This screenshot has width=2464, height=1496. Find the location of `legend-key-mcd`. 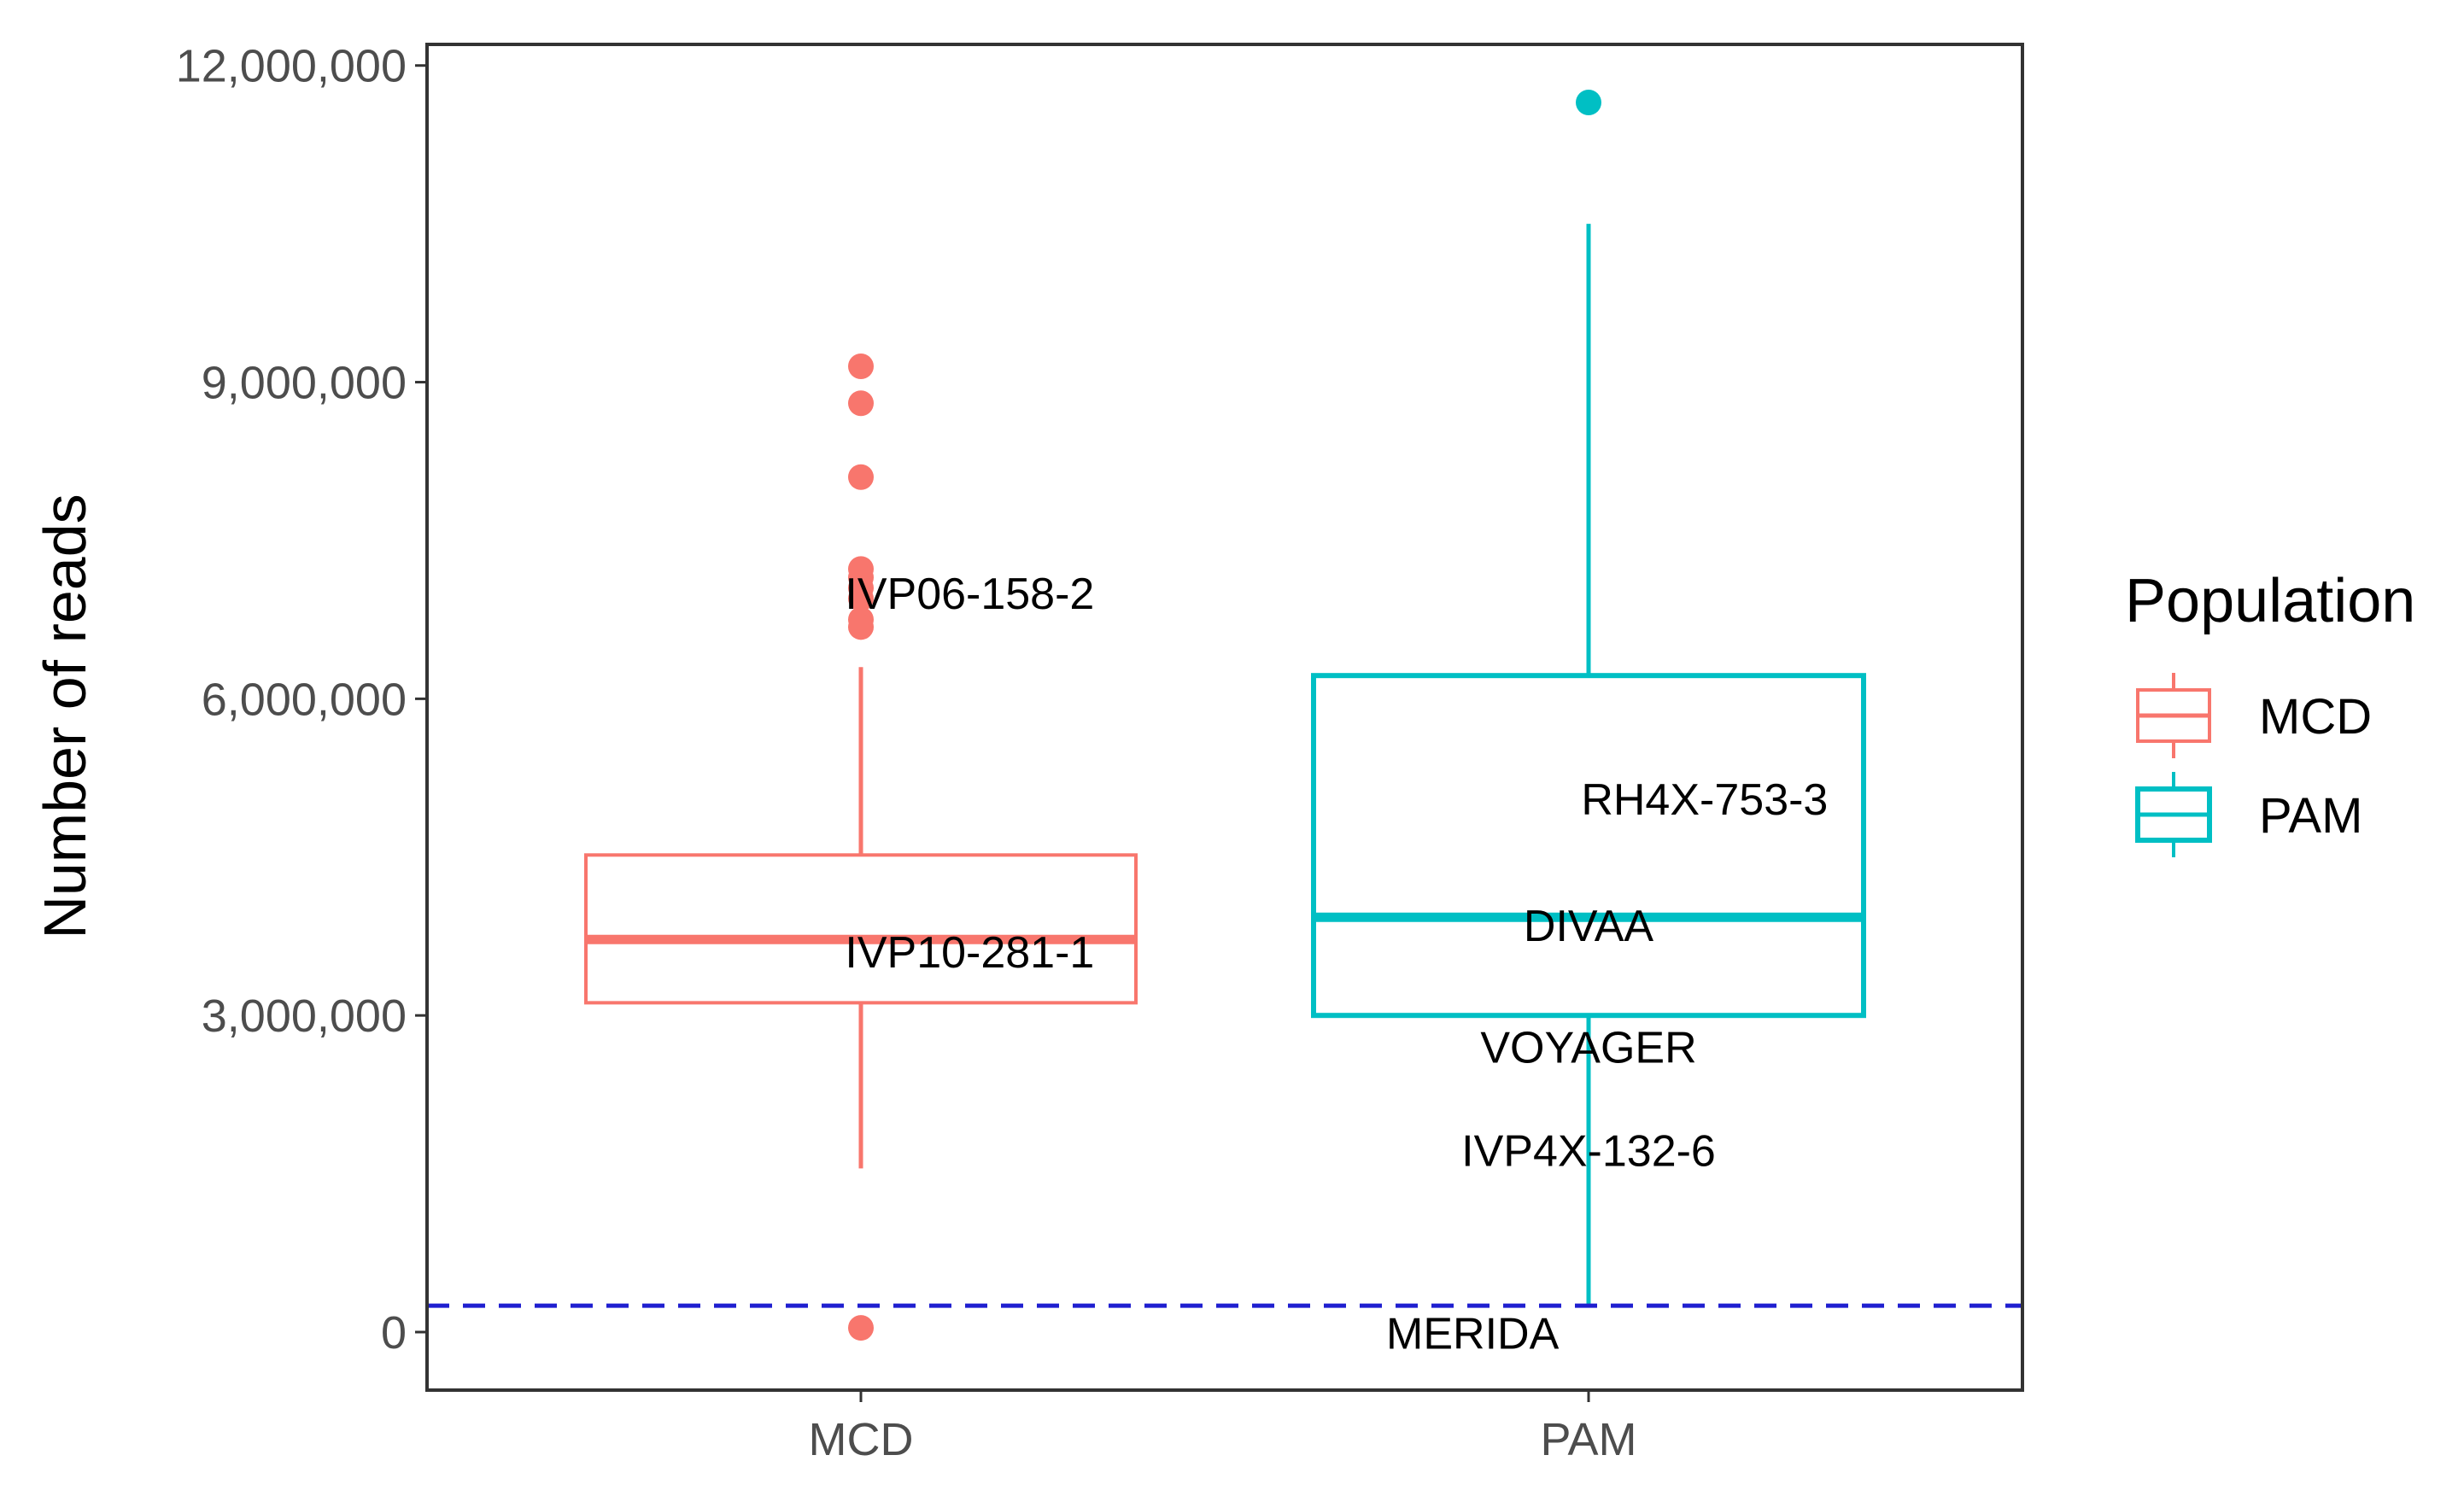

legend-key-mcd is located at coordinates (2173, 715).